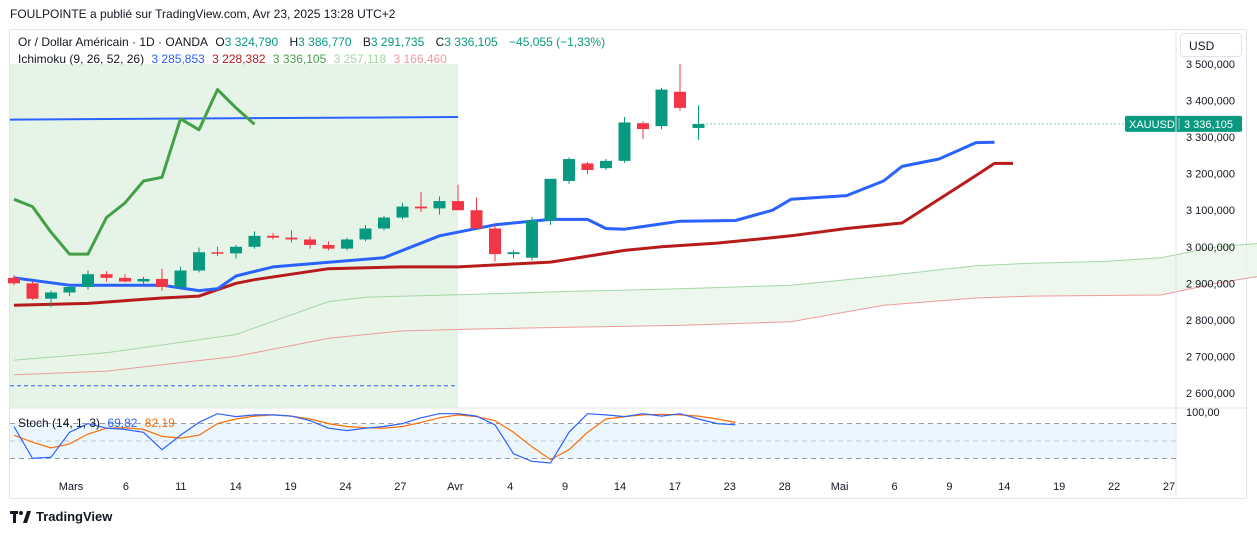 The height and width of the screenshot is (535, 1257). What do you see at coordinates (159, 423) in the screenshot?
I see `stoch-d-value: 82,19` at bounding box center [159, 423].